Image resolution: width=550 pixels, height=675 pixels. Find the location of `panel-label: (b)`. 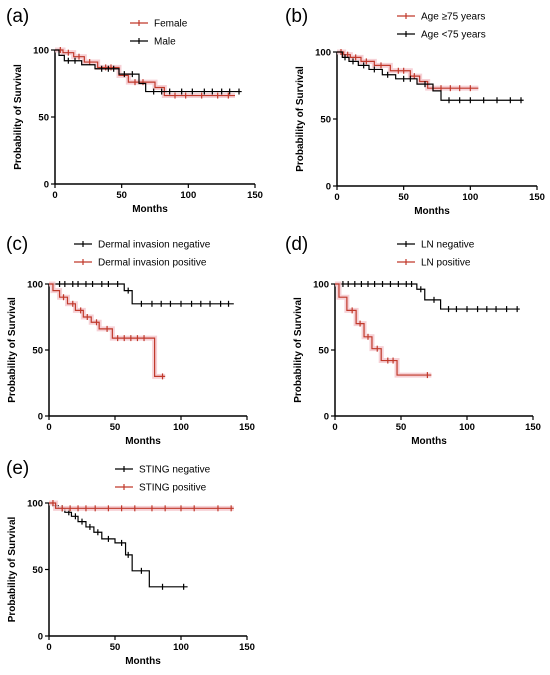

panel-label: (b) is located at coordinates (296, 16).